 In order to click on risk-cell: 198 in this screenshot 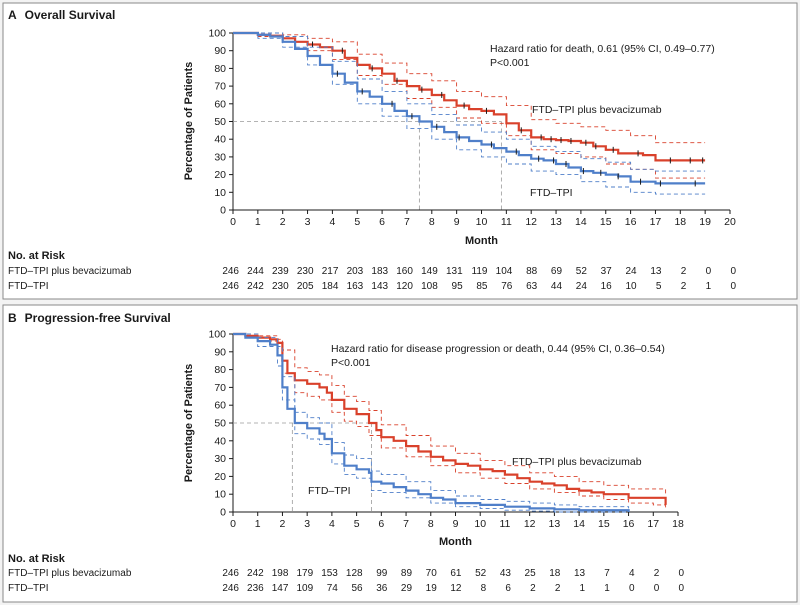, I will do `click(280, 573)`.